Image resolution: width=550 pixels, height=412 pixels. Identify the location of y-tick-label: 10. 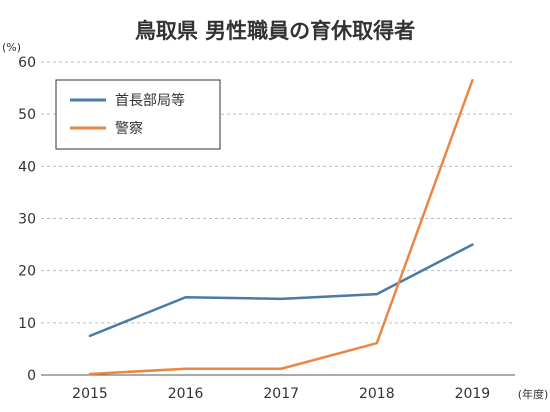
(27, 324).